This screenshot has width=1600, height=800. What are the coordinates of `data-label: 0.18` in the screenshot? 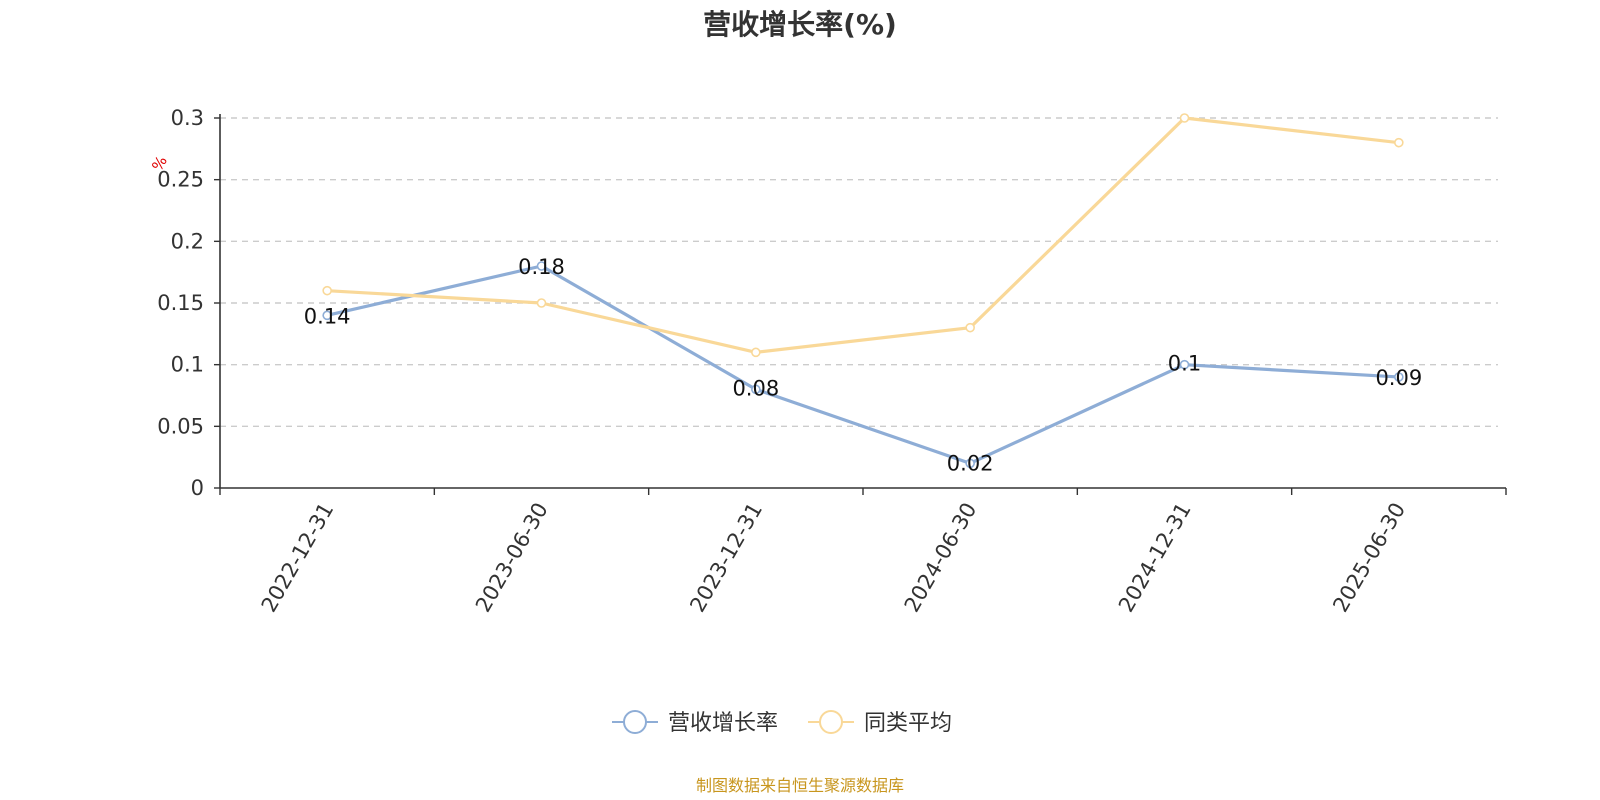 It's located at (541, 267).